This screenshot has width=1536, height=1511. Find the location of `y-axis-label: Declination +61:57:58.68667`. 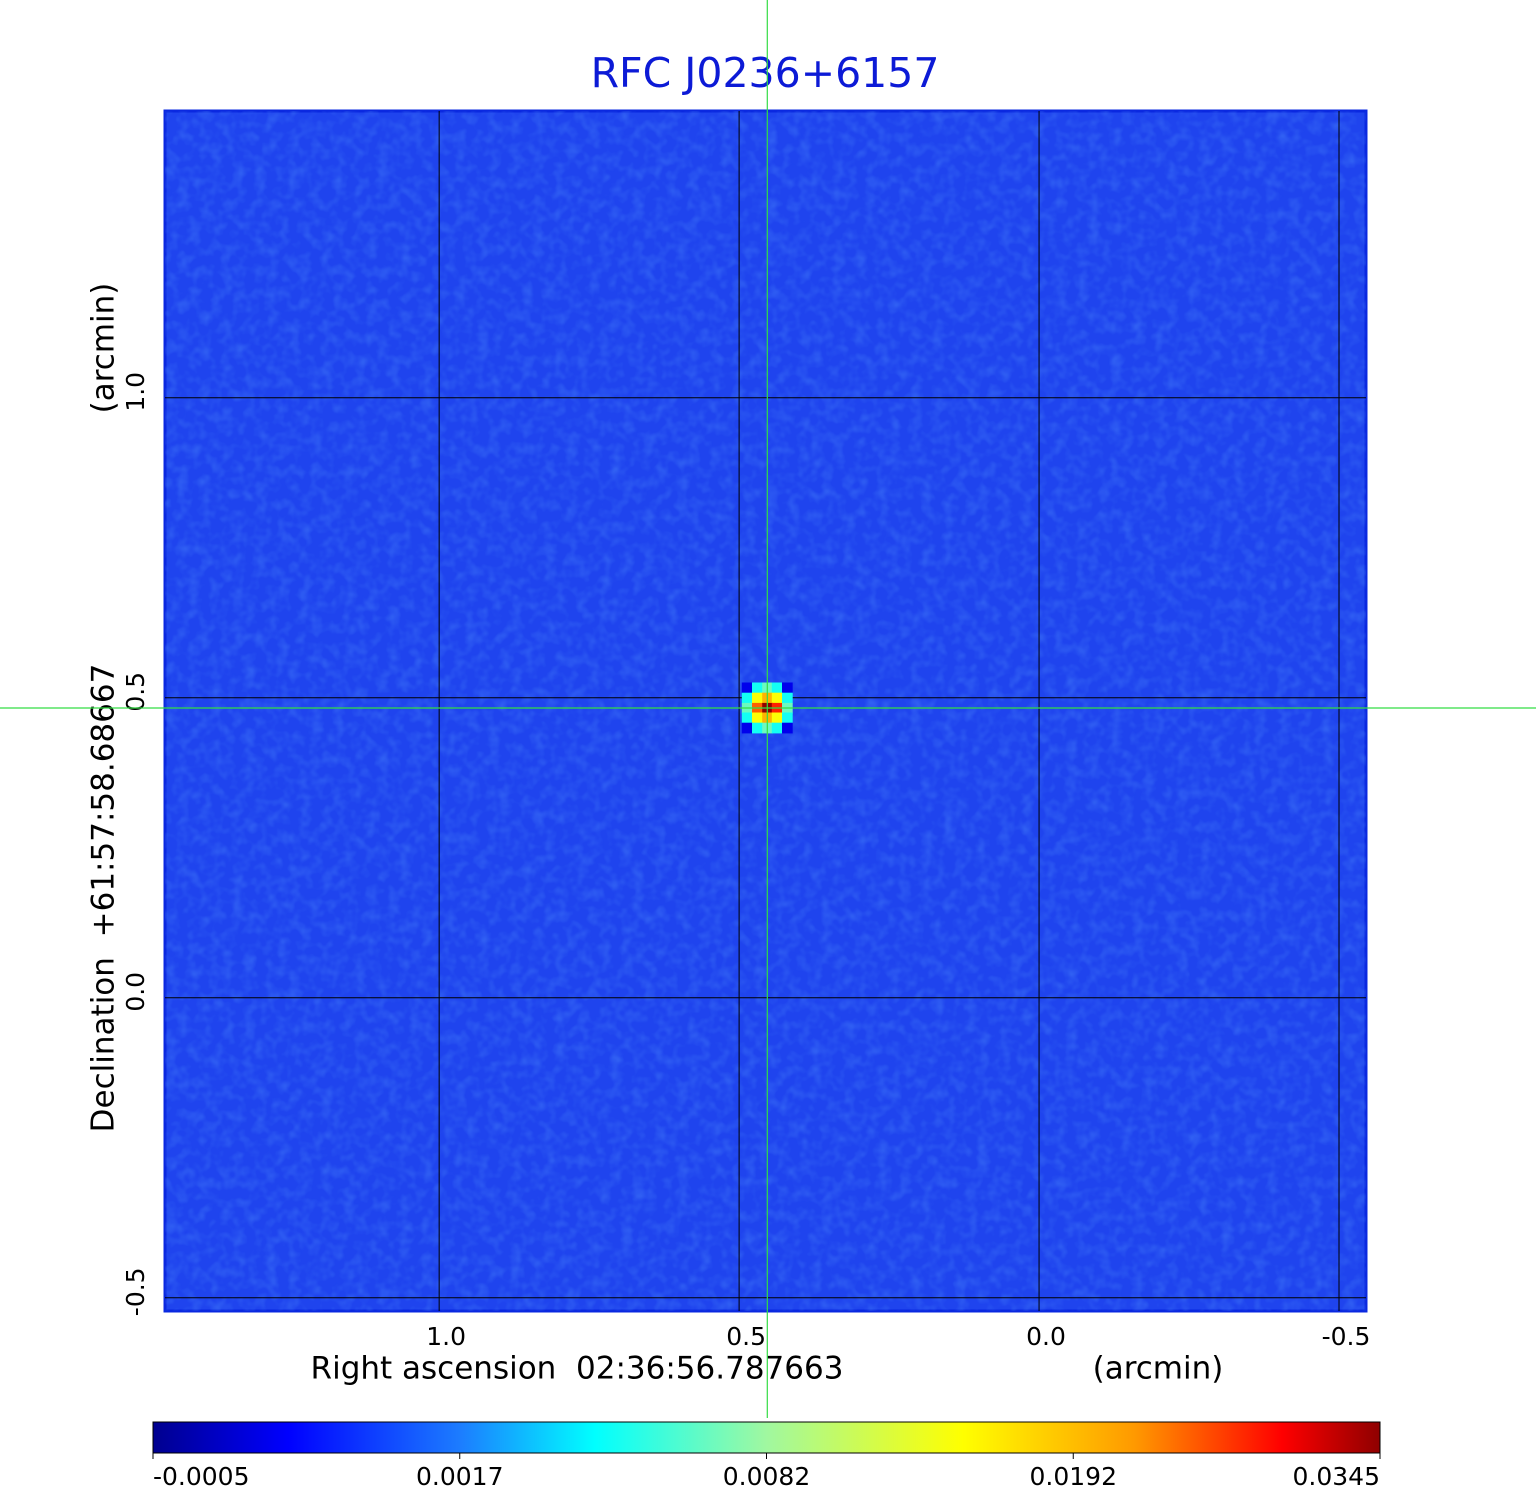

y-axis-label: Declination +61:57:58.68667 is located at coordinates (104, 898).